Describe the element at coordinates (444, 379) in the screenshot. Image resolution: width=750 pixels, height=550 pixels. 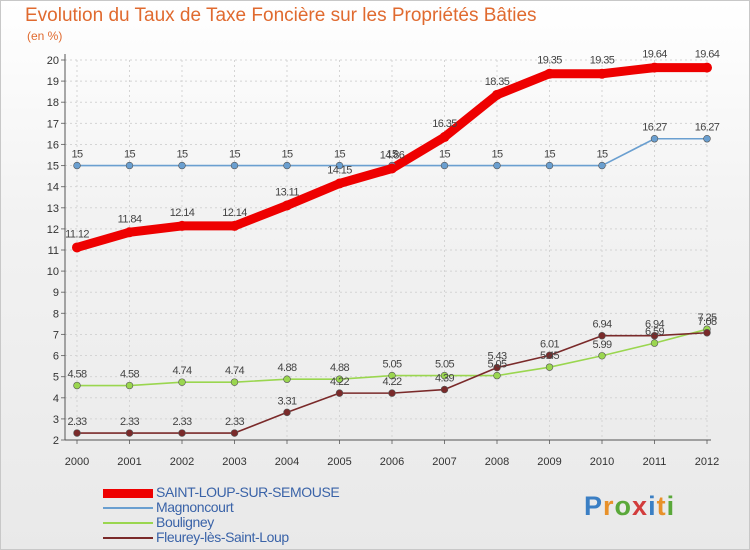
I see `data-label-3: 4.39` at that location.